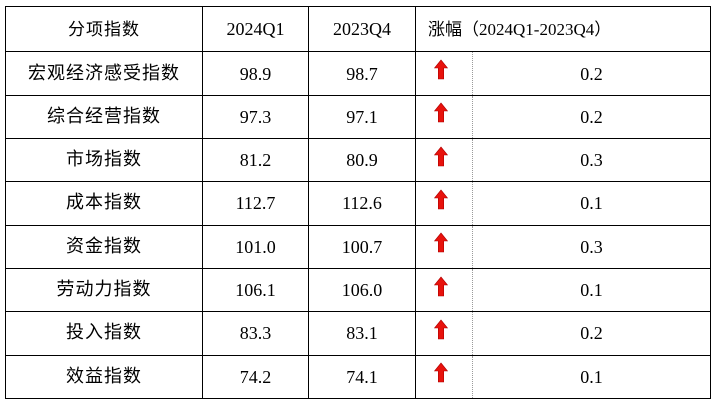 The width and height of the screenshot is (715, 405). I want to click on row-name: 效益指数, so click(104, 377).